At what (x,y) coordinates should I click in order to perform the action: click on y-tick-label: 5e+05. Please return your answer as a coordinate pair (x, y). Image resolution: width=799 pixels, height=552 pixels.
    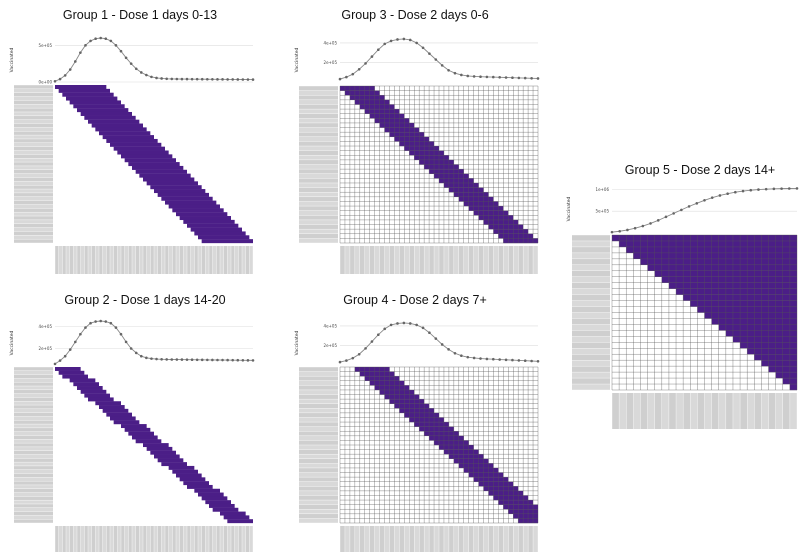
    Looking at the image, I should click on (46, 45).